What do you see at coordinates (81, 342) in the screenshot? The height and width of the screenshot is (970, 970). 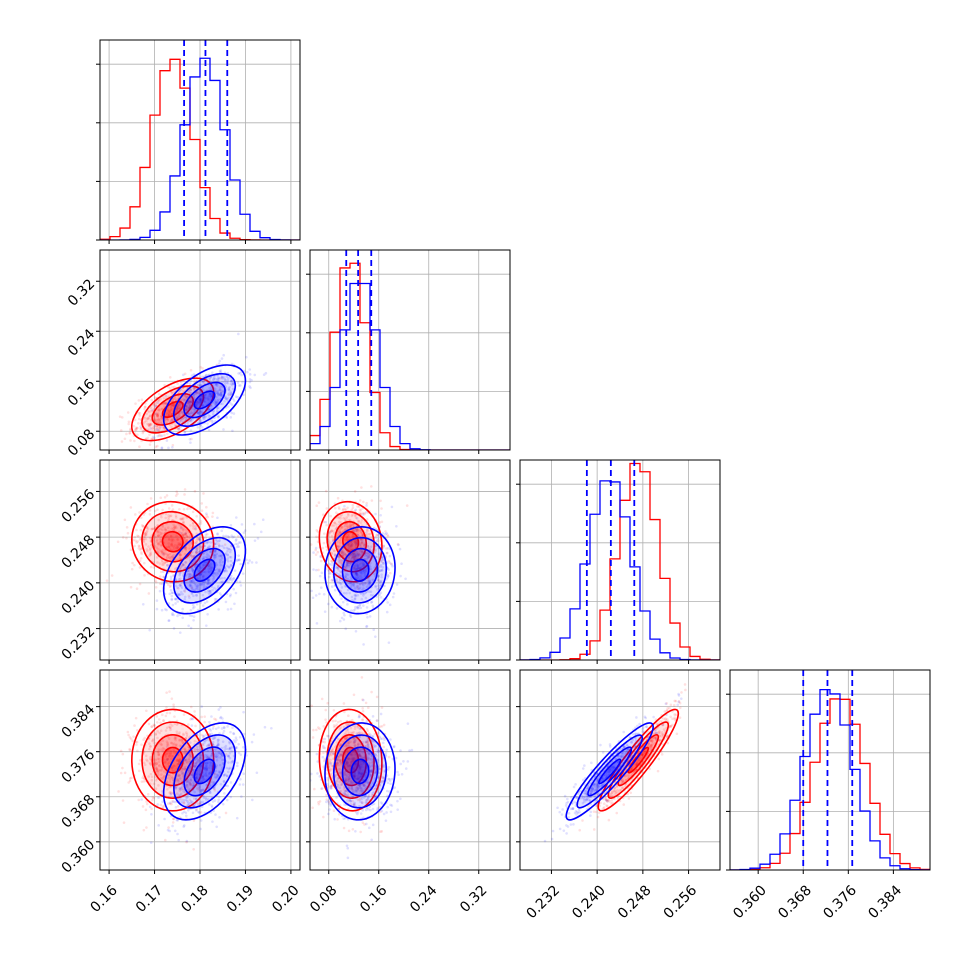 I see `y-tick-label: 0.24` at bounding box center [81, 342].